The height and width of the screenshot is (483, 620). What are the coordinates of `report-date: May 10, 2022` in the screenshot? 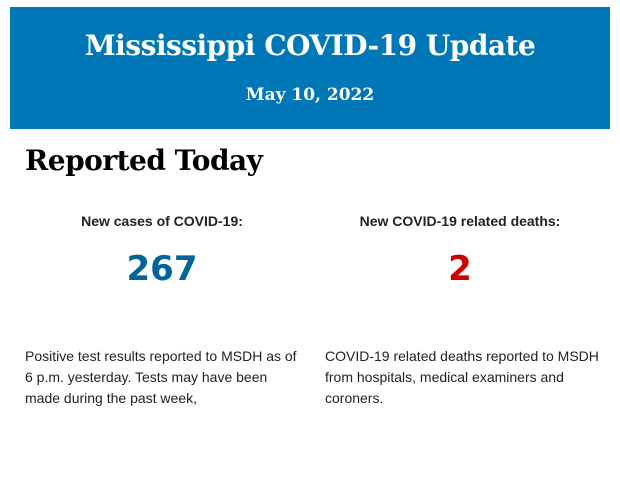 It's located at (310, 95).